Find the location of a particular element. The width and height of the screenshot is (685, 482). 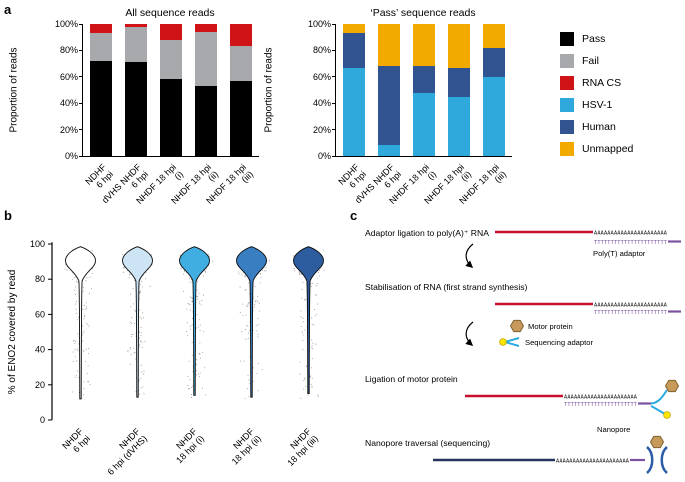

legend-label: Unmapped is located at coordinates (608, 149).